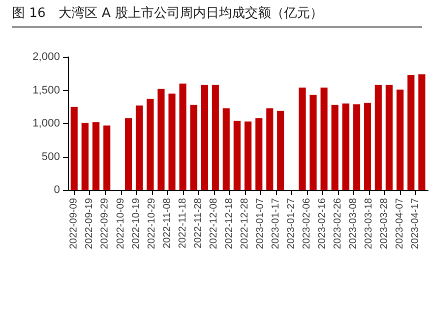 The image size is (434, 332). Describe the element at coordinates (244, 224) in the screenshot. I see `x-tick-label: 2022-12-28` at that location.